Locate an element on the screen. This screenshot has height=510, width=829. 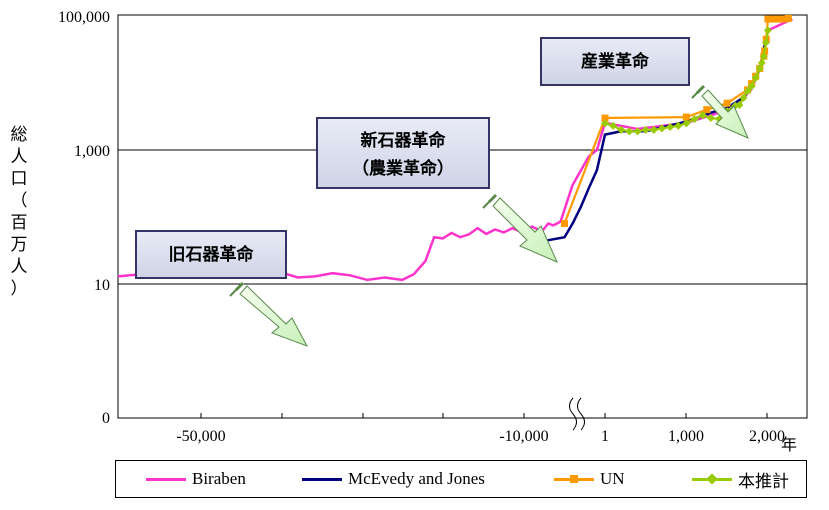
x-tick-label: -50,000 is located at coordinates (200, 436).